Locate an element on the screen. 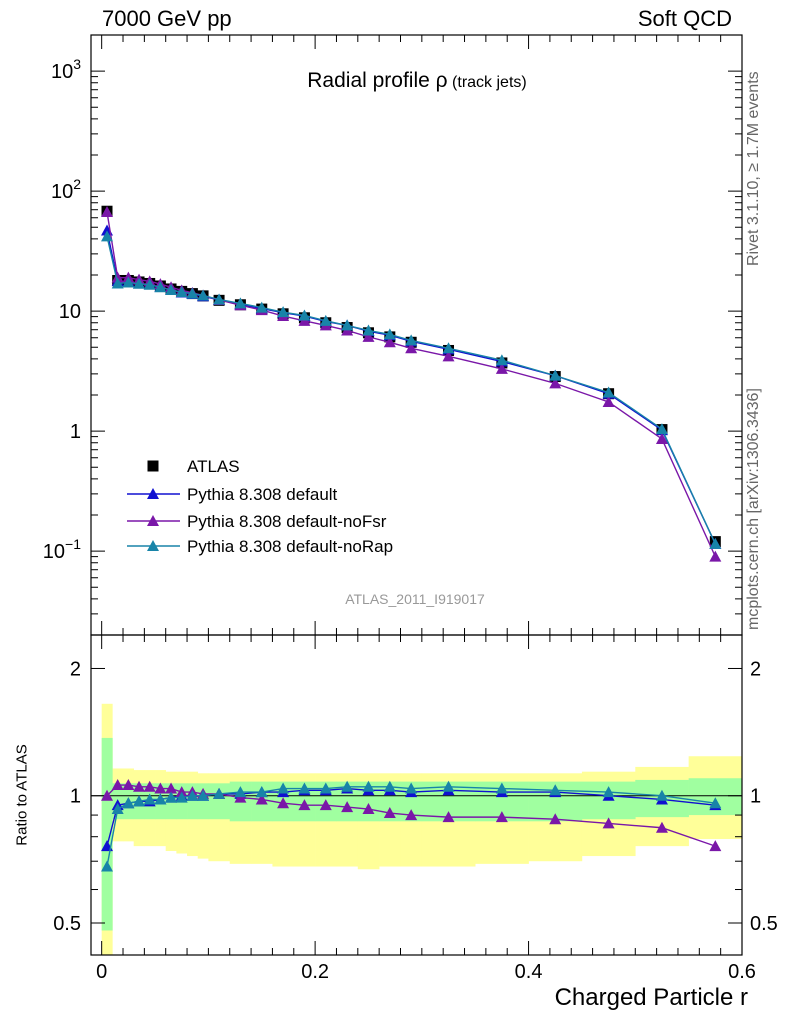 The width and height of the screenshot is (786, 1024). y-tick-label: 10³ is located at coordinates (66, 69).